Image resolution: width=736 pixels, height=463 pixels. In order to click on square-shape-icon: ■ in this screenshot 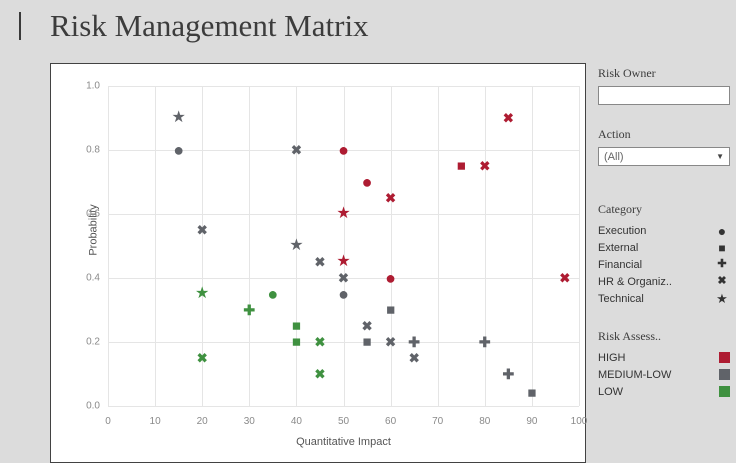, I will do `click(722, 247)`.